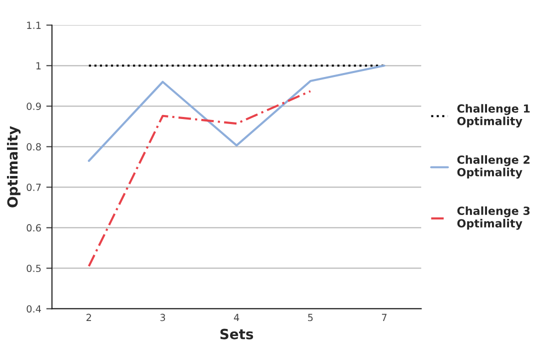  Describe the element at coordinates (310, 318) in the screenshot. I see `x-tick-label: 5` at that location.